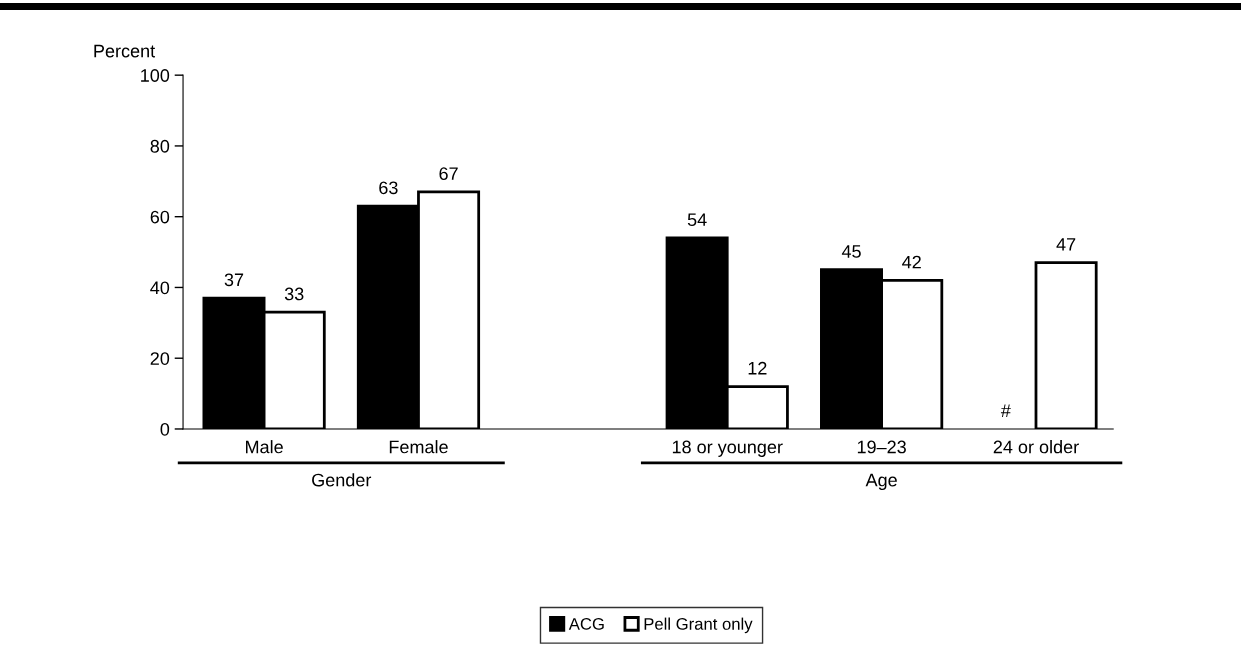 This screenshot has height=648, width=1241. Describe the element at coordinates (1036, 447) in the screenshot. I see `x-tick-label: 24 or older` at that location.